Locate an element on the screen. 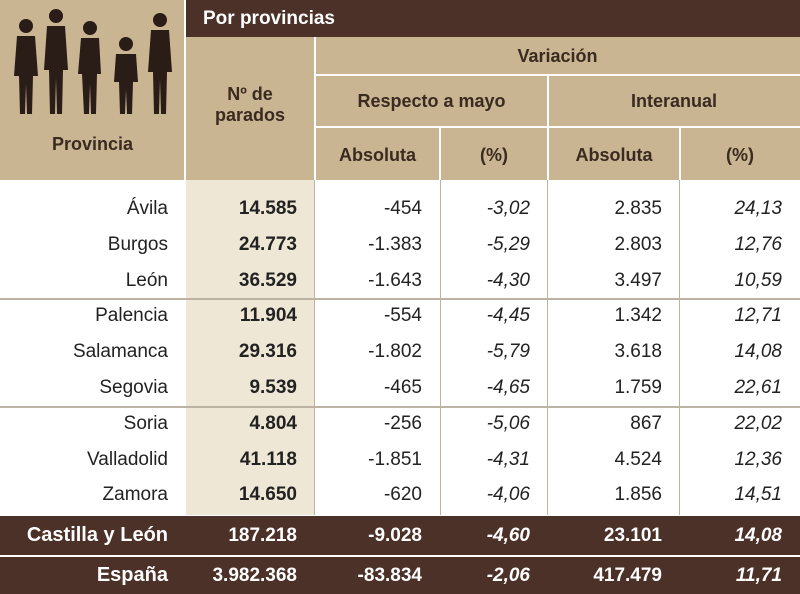 Image resolution: width=800 pixels, height=594 pixels. absolute-change: -1.851 is located at coordinates (395, 459).